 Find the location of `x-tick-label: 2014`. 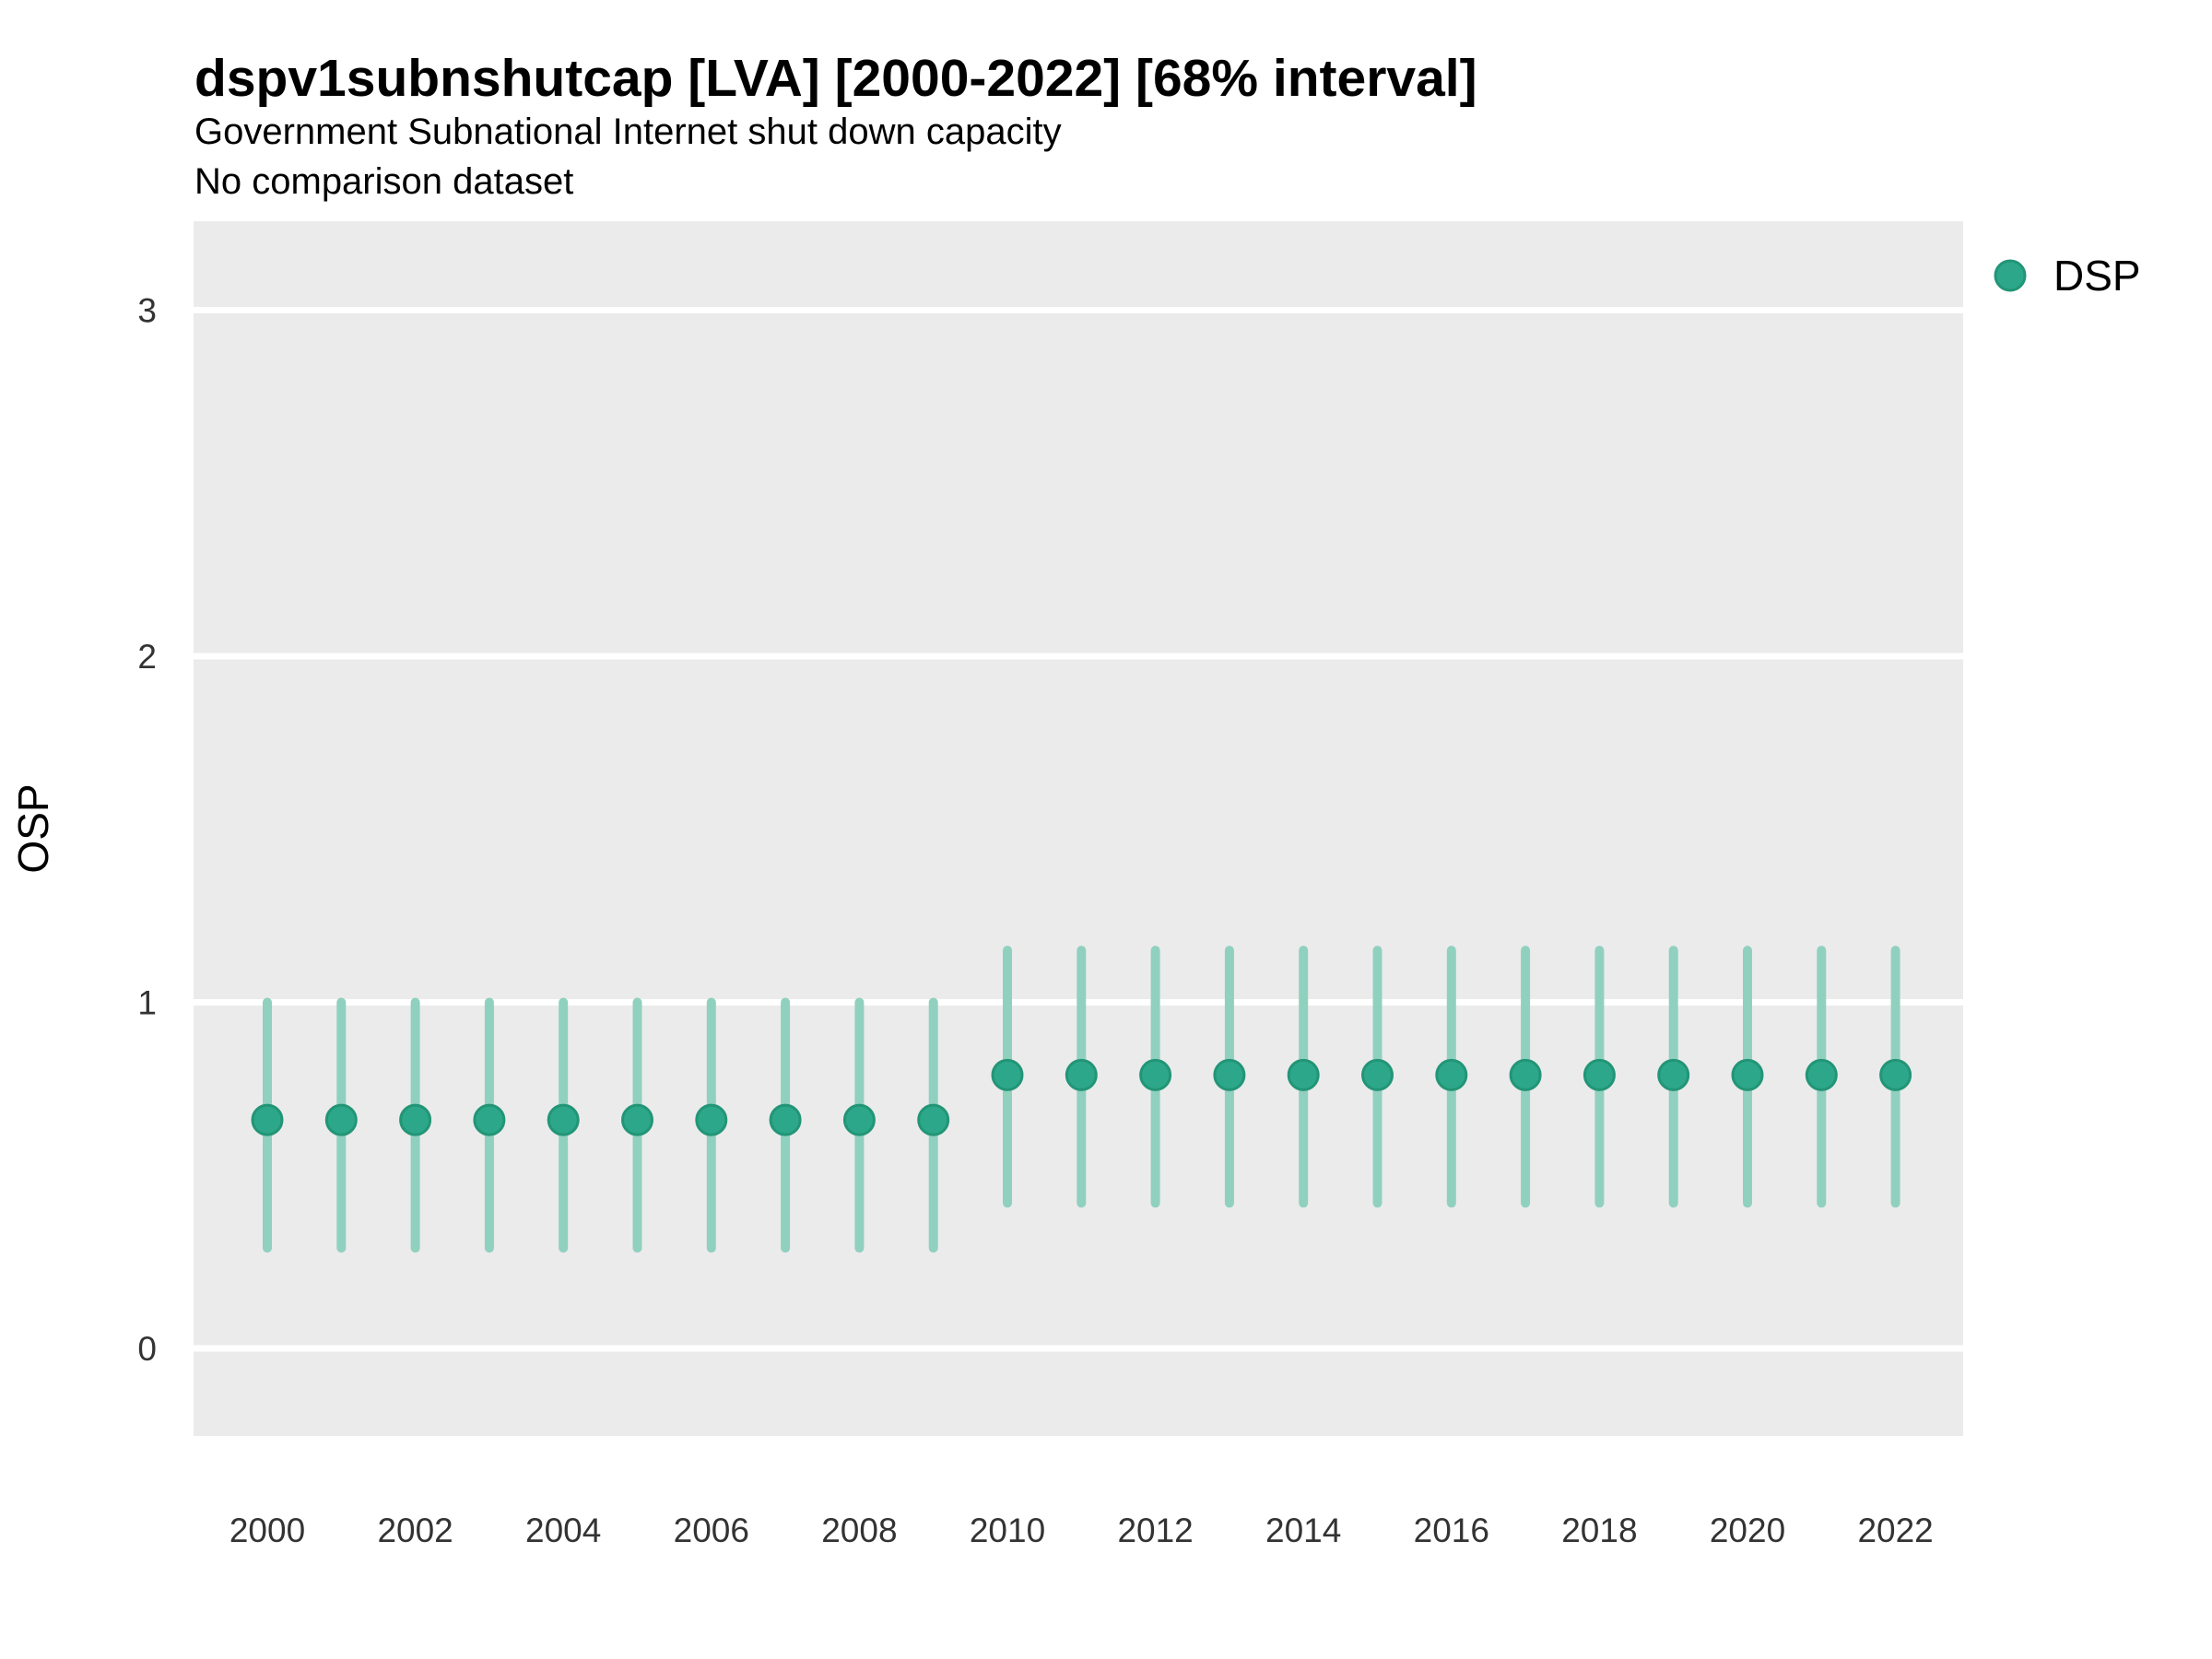

x-tick-label: 2014 is located at coordinates (1303, 1530).